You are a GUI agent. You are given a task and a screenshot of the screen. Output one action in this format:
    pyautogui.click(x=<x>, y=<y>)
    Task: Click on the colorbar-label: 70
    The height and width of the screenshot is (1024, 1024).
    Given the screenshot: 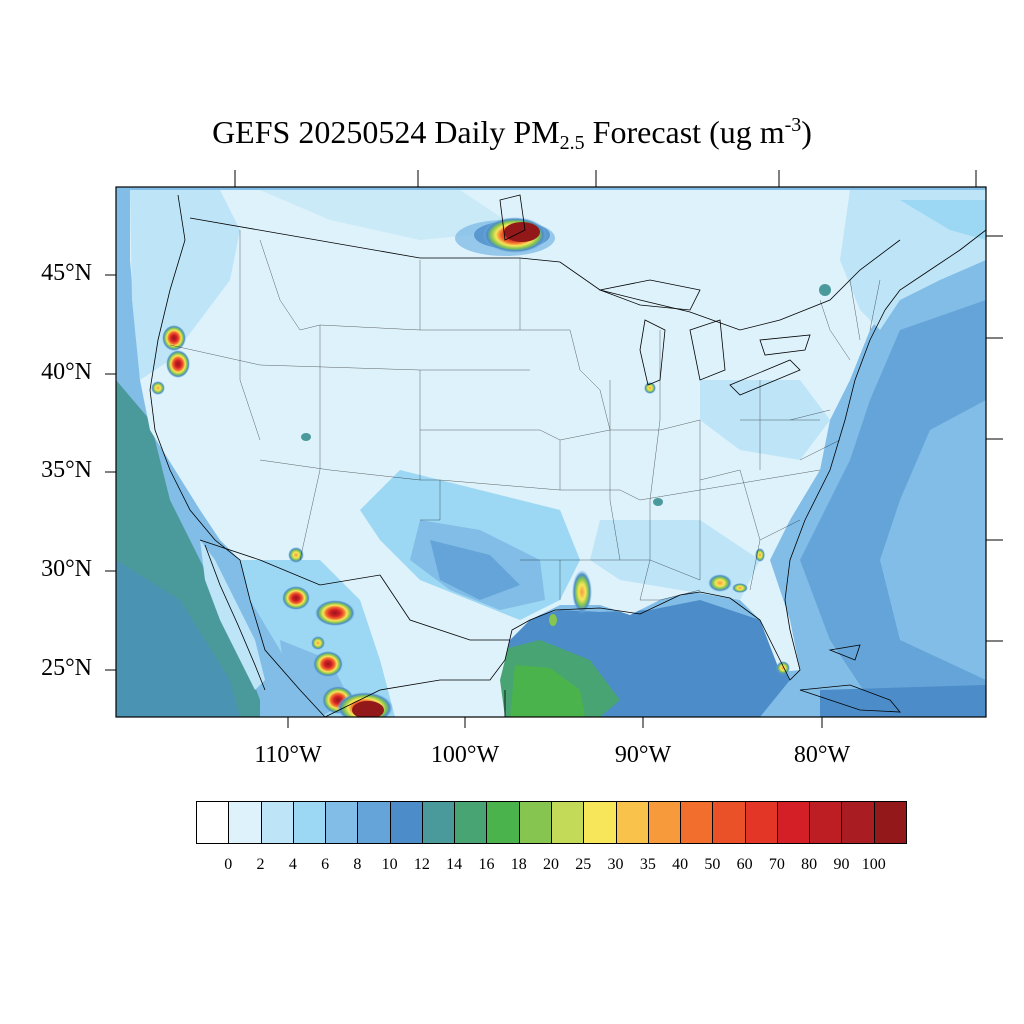 What is the action you would take?
    pyautogui.click(x=776, y=864)
    